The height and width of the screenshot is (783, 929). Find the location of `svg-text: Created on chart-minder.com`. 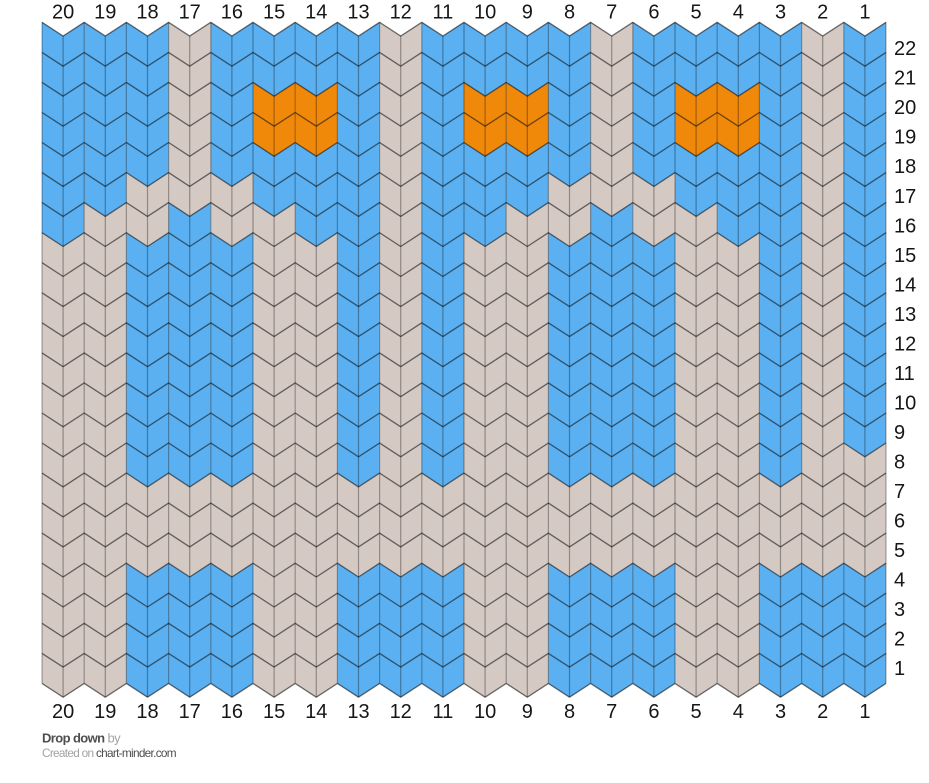

svg-text: Created on chart-minder.com is located at coordinates (109, 753).